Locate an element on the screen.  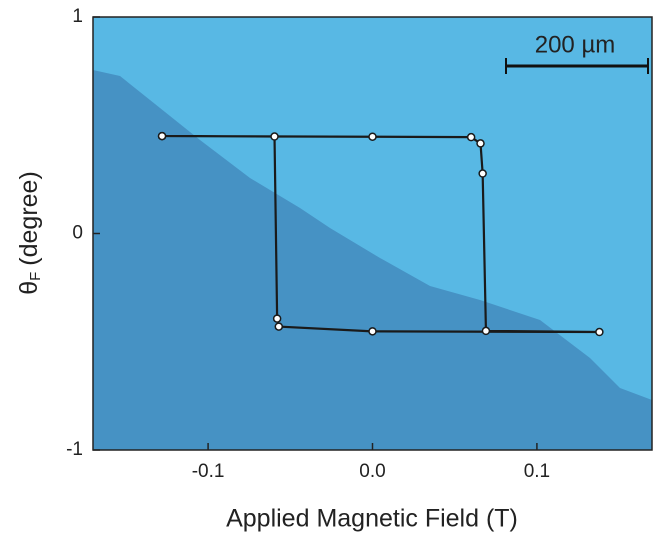
y-axis-label: θF (degree) is located at coordinates (29, 233).